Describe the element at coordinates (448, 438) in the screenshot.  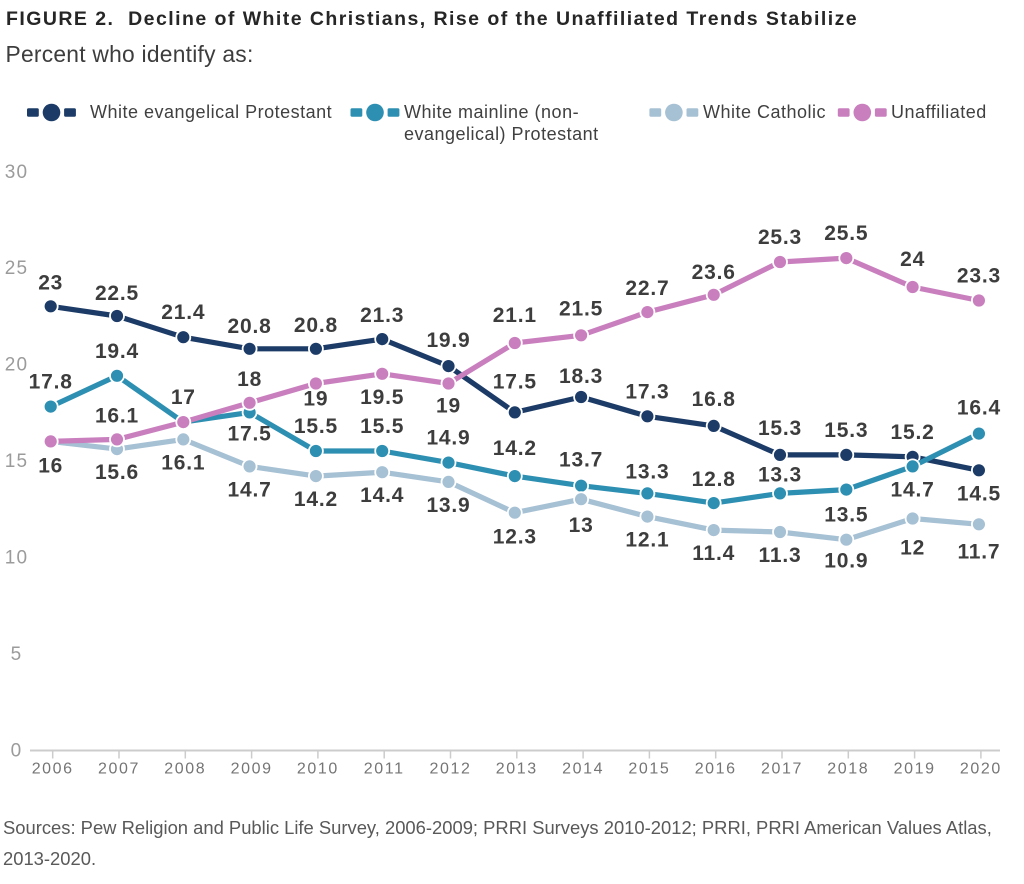
I see `svg-text: 14.9` at that location.